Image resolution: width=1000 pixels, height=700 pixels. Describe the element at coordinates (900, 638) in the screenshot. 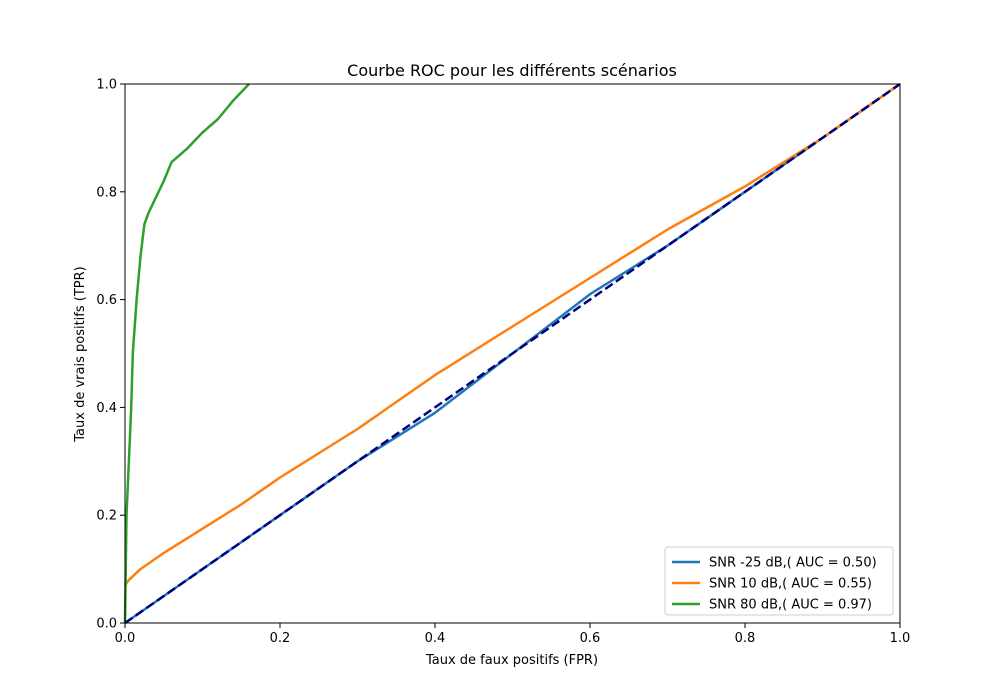

I see `x-tick-label: 1.0` at that location.